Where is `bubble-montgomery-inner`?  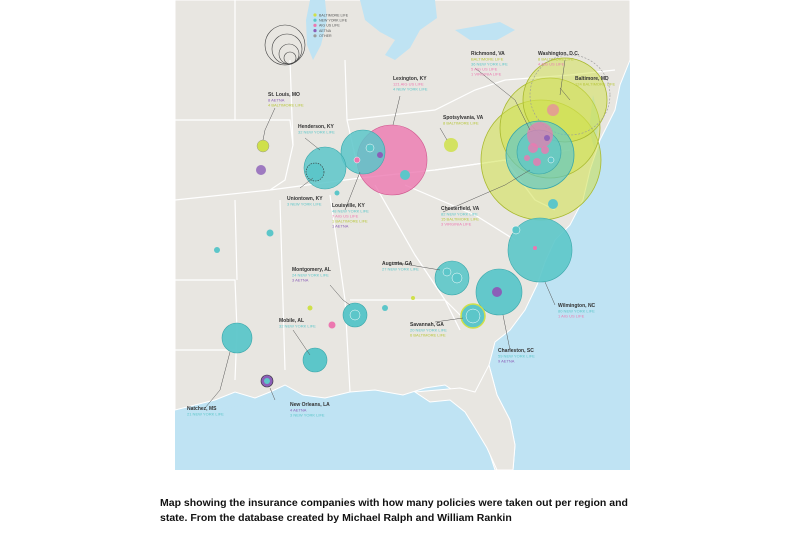
bubble-montgomery-inner is located at coordinates (355, 315).